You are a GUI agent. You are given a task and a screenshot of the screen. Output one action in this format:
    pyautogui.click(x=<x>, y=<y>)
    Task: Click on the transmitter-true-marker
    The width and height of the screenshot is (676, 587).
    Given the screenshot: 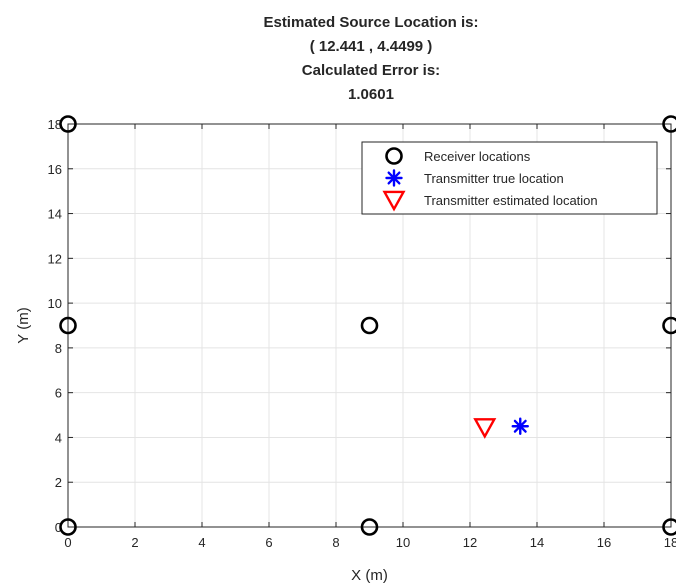 What is the action you would take?
    pyautogui.click(x=520, y=426)
    